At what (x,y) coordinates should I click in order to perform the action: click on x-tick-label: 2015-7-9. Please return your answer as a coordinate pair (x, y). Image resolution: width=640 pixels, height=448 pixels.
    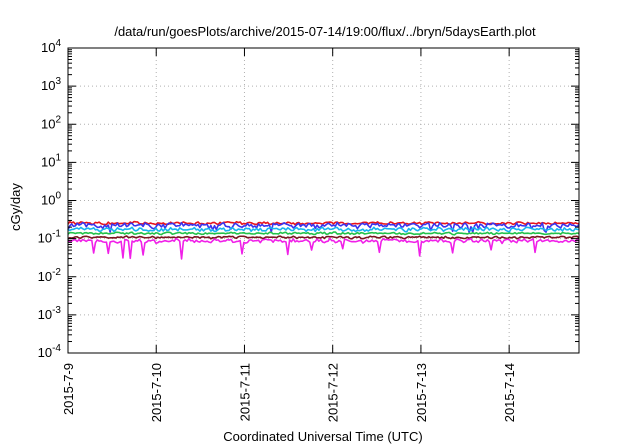
    Looking at the image, I should click on (68, 389).